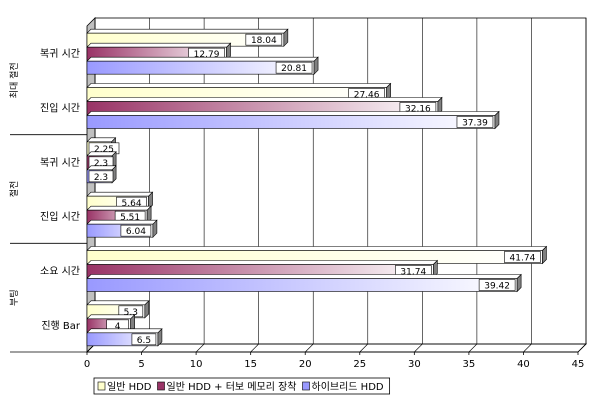 The width and height of the screenshot is (600, 420). I want to click on data-label: 41.74, so click(523, 259).